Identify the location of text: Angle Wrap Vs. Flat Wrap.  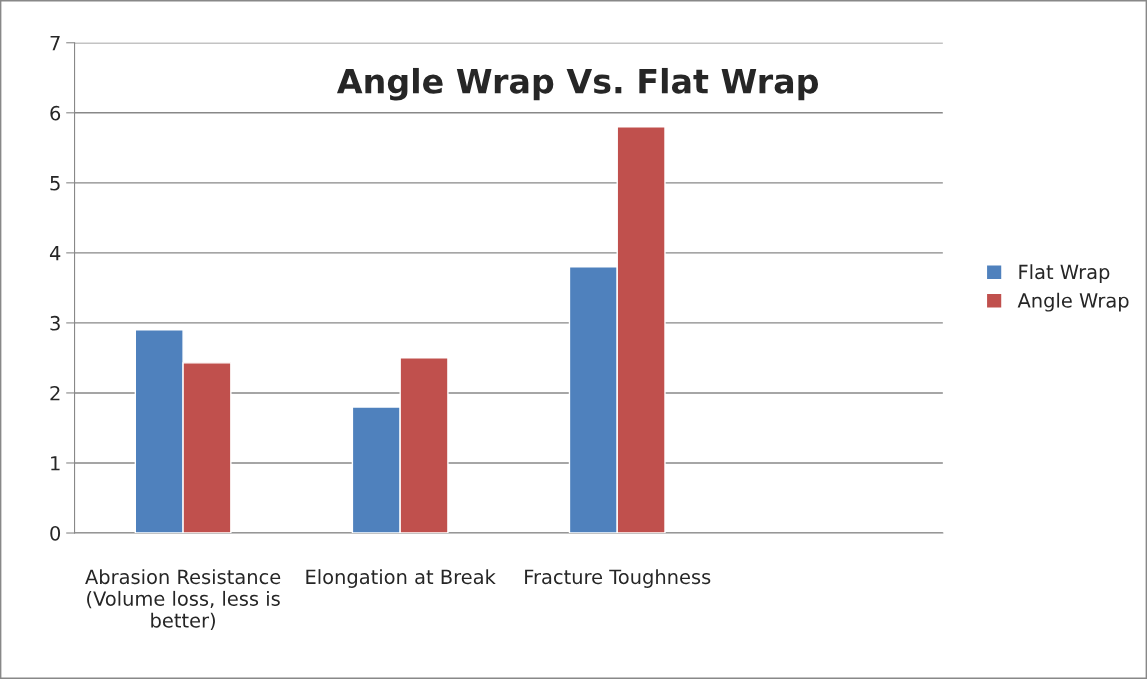
(577, 84).